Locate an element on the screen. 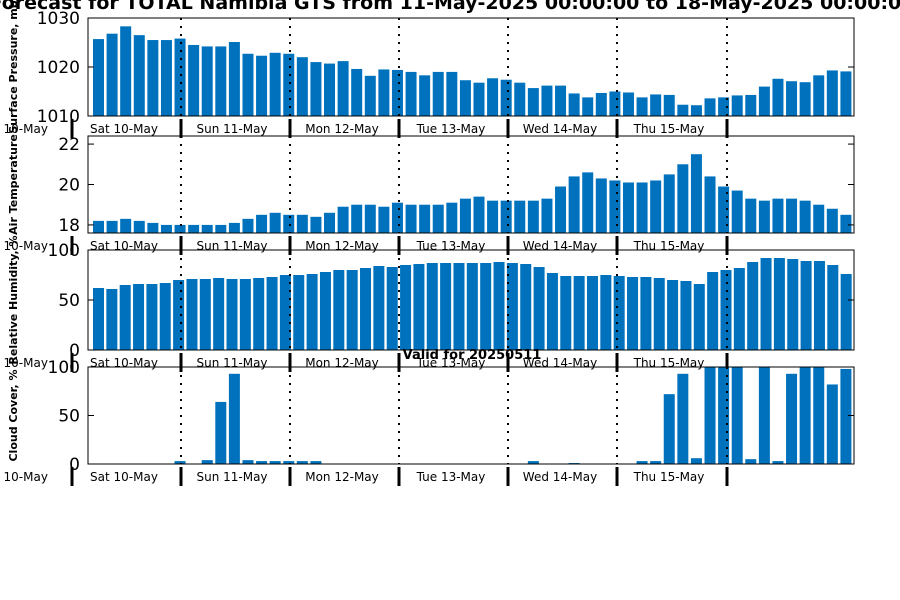 This screenshot has width=900, height=600. y-axis-label: Relative Humidity, % is located at coordinates (13, 299).